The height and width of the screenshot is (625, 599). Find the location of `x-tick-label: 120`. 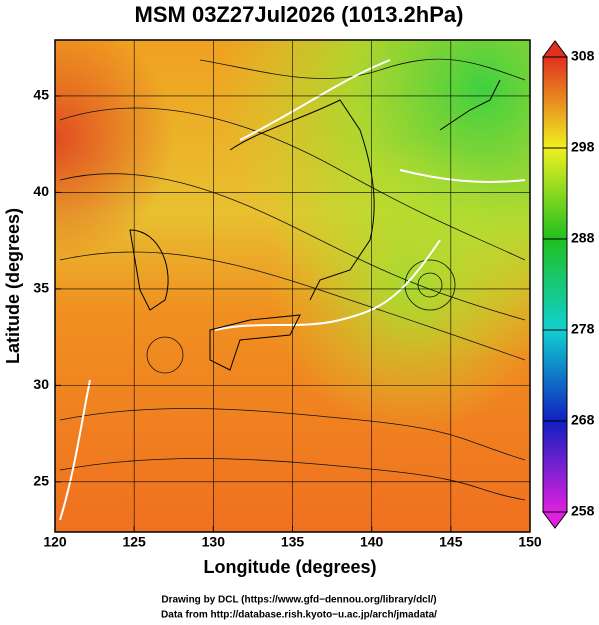

x-tick-label: 120 is located at coordinates (55, 542).